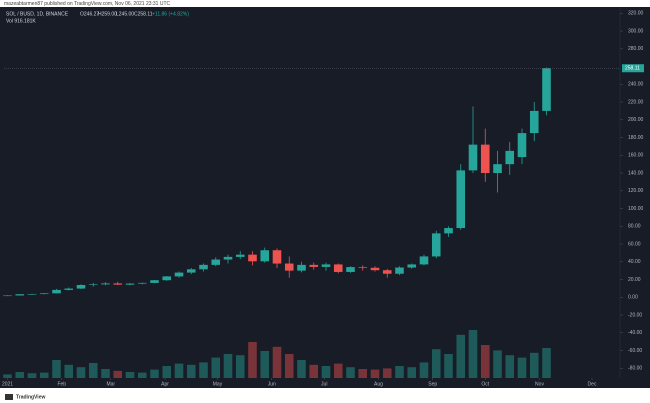 This screenshot has width=650, height=403. Describe the element at coordinates (635, 315) in the screenshot. I see `y-tick-label: -20.00` at that location.